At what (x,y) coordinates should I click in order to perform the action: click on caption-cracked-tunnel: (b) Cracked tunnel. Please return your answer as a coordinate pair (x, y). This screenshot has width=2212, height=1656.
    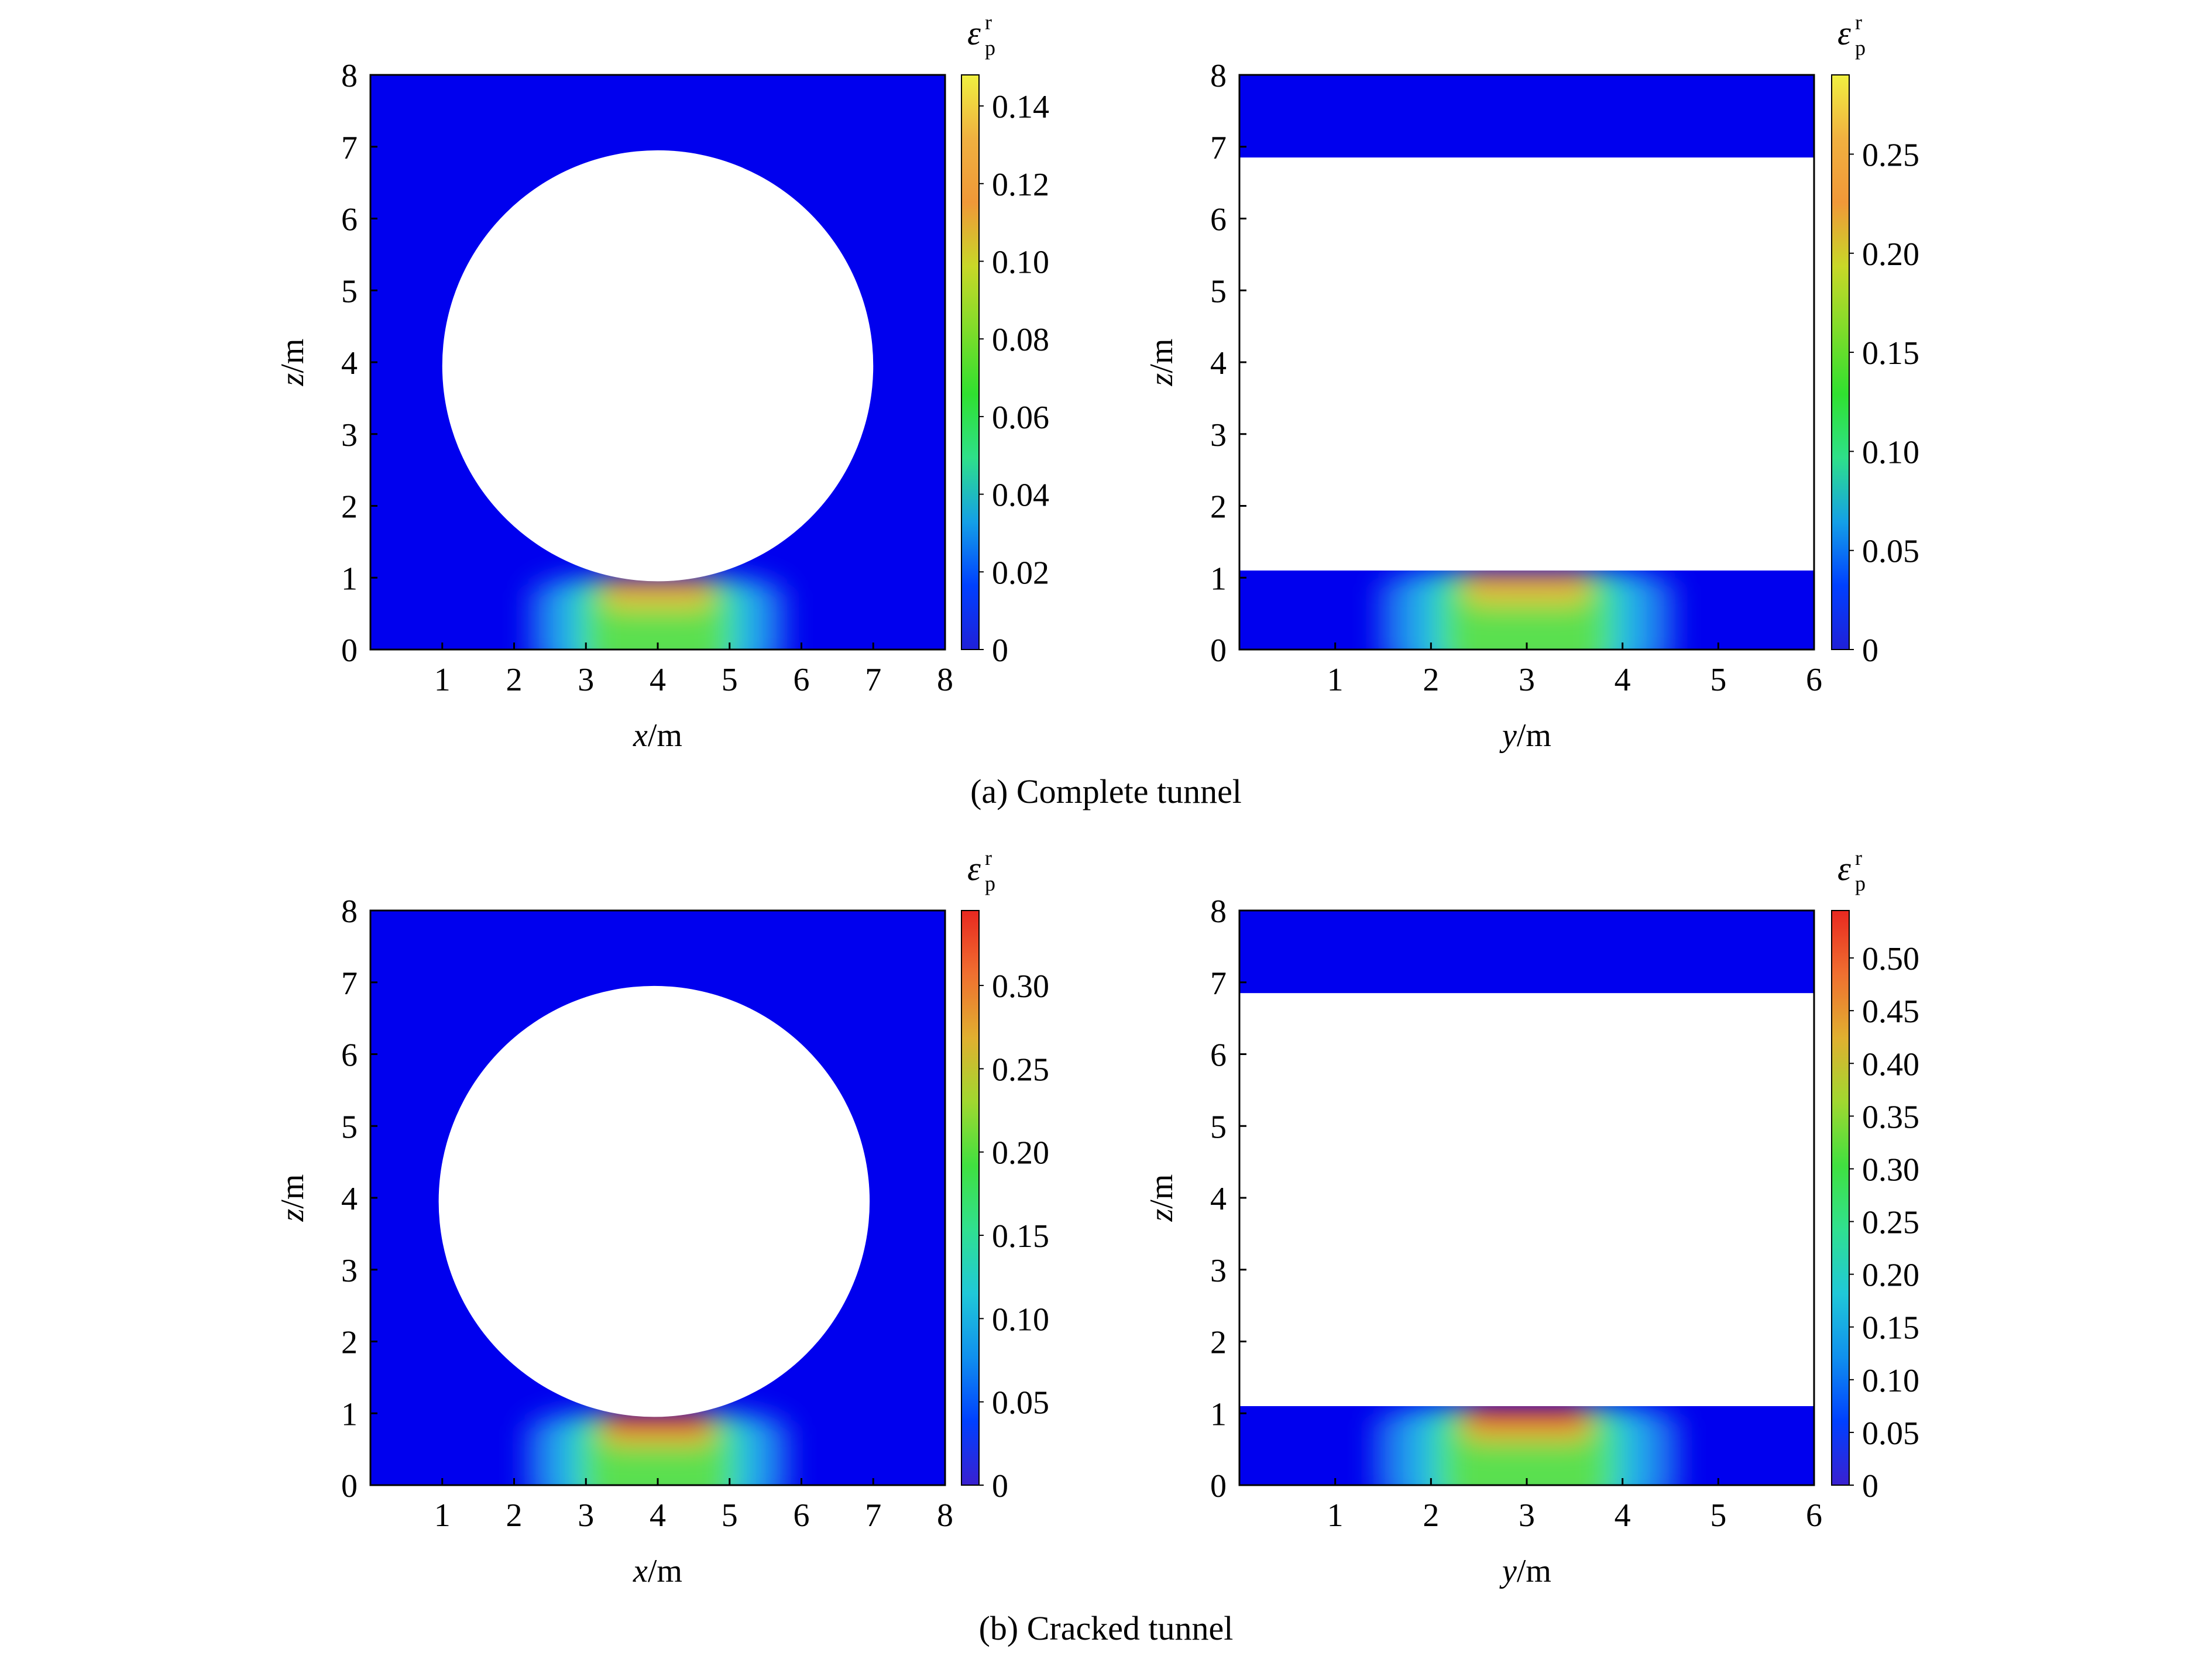
    Looking at the image, I should click on (1106, 1628).